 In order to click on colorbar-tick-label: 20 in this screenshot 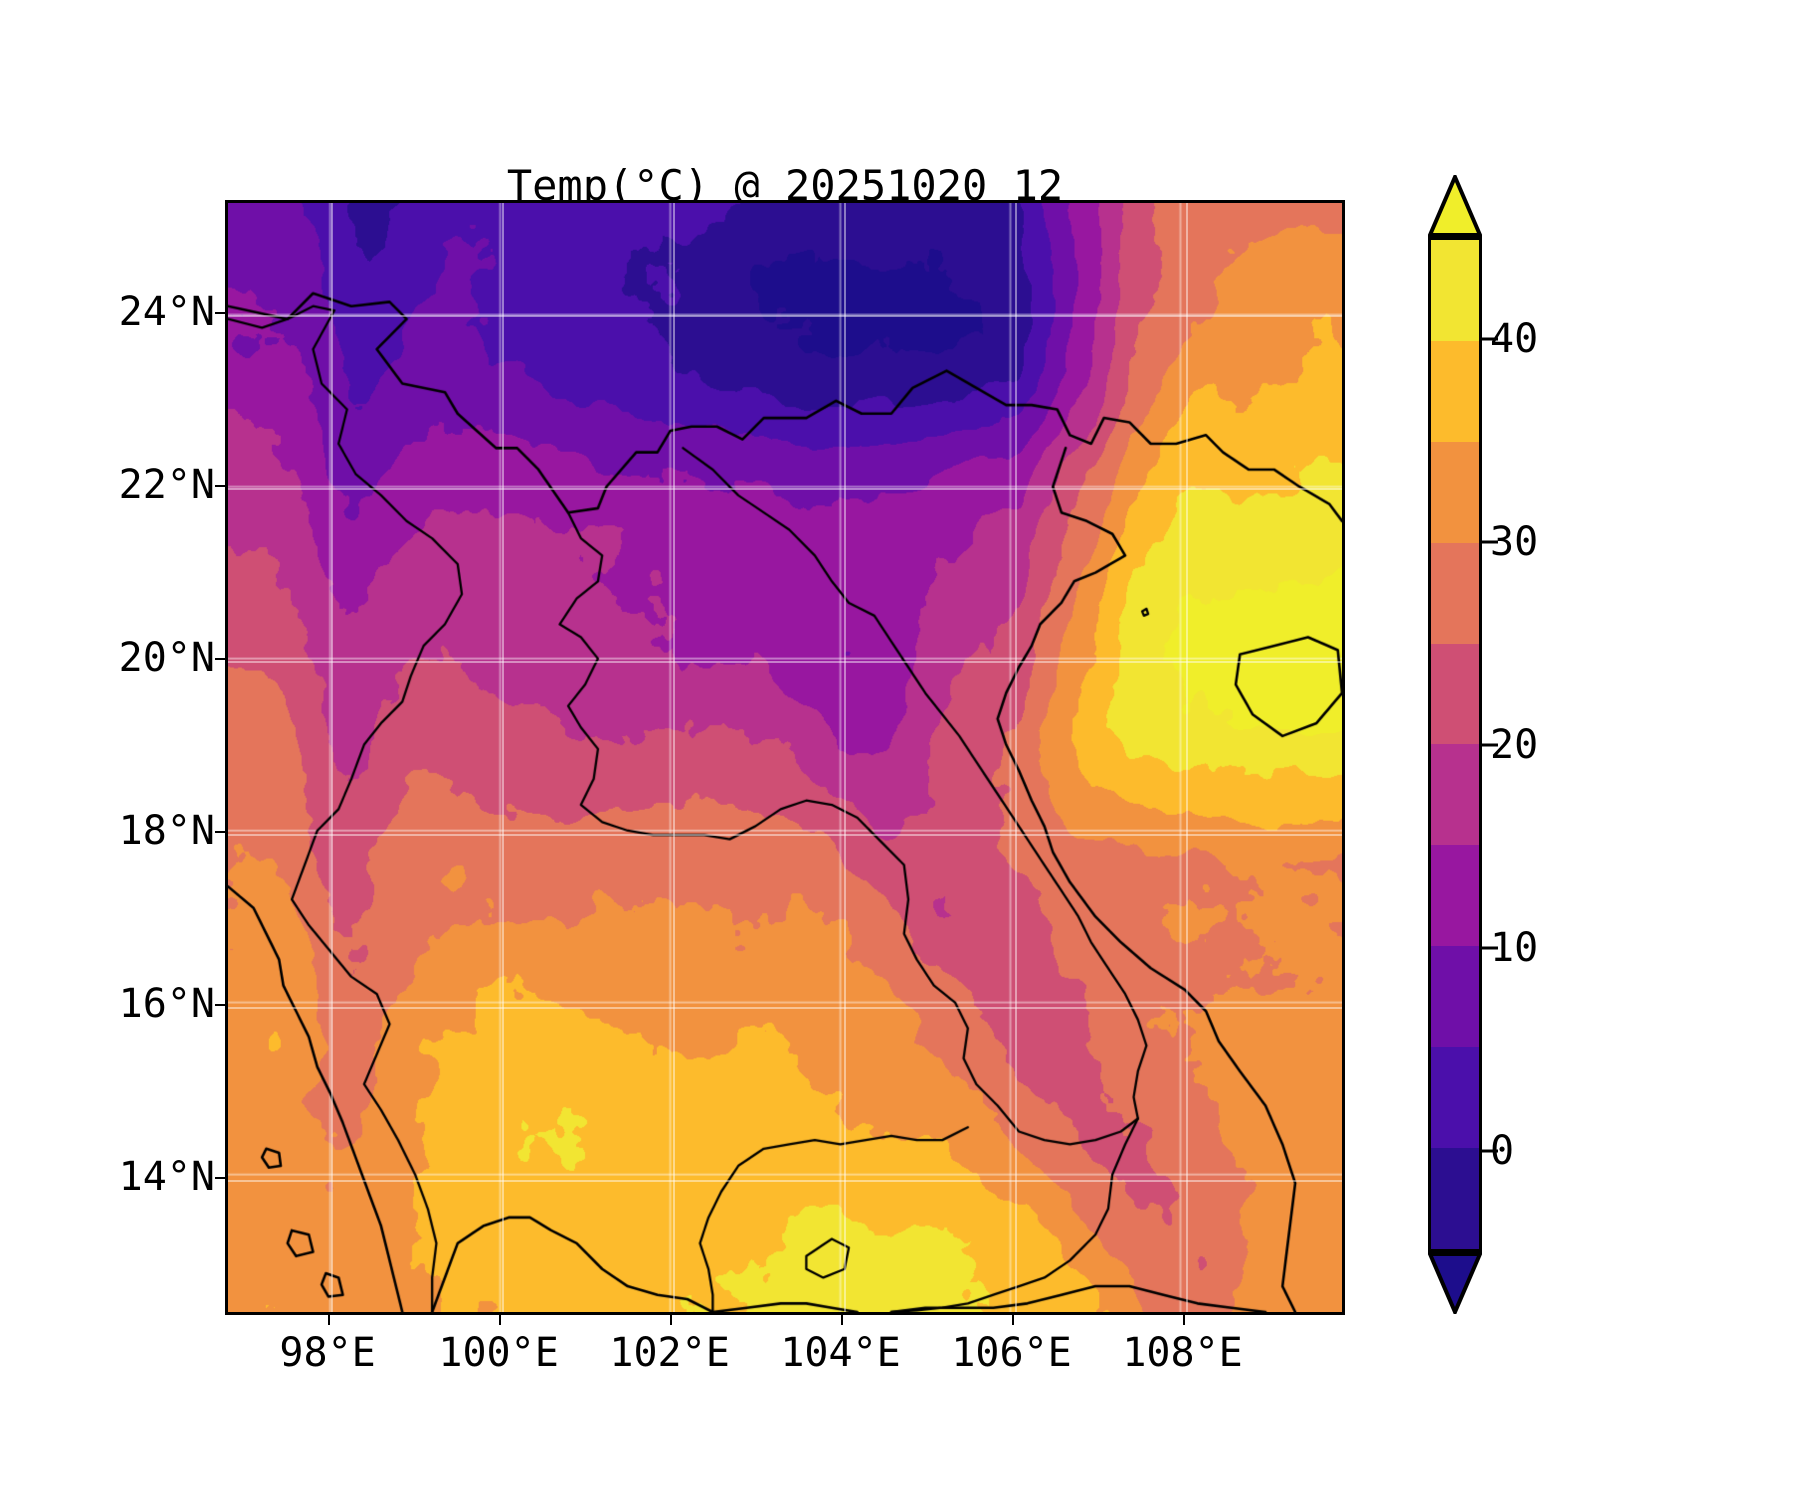, I will do `click(1514, 744)`.